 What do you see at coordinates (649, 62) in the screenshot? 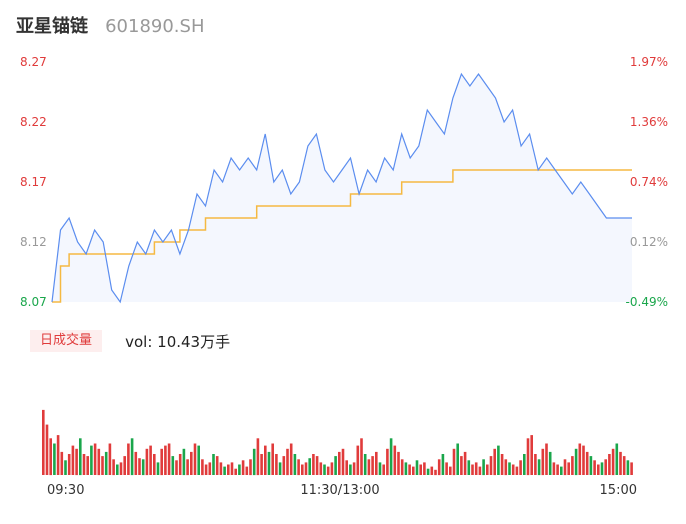
I see `percent-tick-label: 1.97%` at bounding box center [649, 62].